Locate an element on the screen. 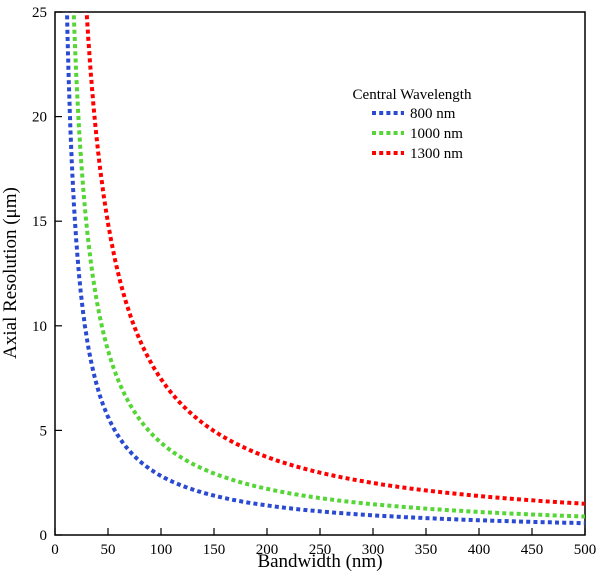 This screenshot has width=600, height=582. legend: Central Wavelength 800 nm 1000 nm 1300 nm is located at coordinates (412, 124).